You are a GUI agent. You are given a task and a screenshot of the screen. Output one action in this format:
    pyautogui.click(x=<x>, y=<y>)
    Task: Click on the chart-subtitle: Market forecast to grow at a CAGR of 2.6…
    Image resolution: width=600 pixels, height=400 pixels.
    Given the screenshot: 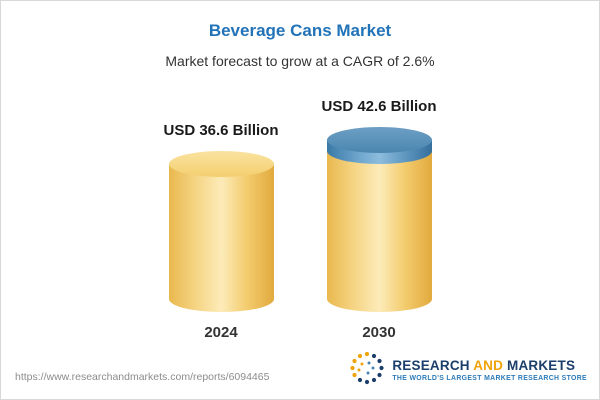 What is the action you would take?
    pyautogui.click(x=300, y=61)
    